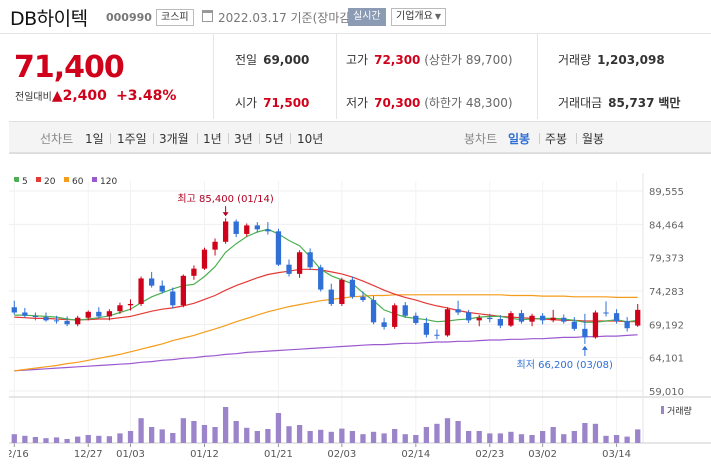  Describe the element at coordinates (367, 17) in the screenshot. I see `realtime-button: 실시간` at that location.